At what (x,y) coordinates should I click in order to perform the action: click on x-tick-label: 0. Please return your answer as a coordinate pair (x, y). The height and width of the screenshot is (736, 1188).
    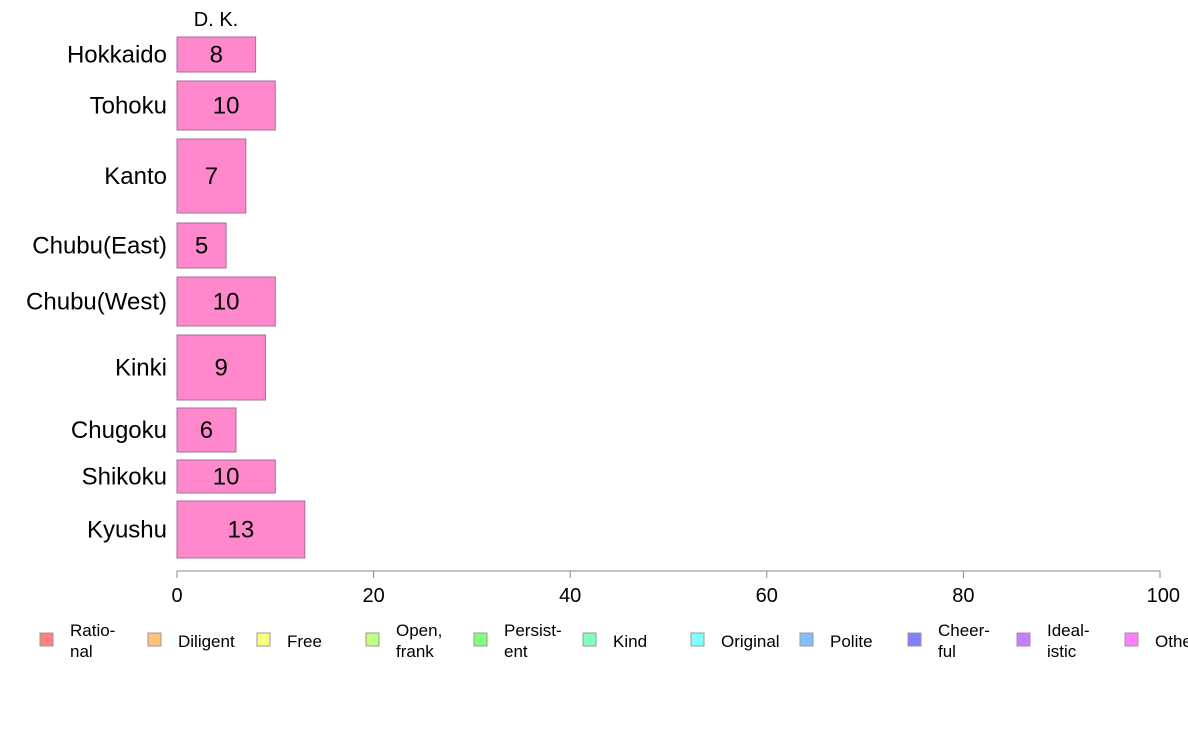
    Looking at the image, I should click on (176, 596).